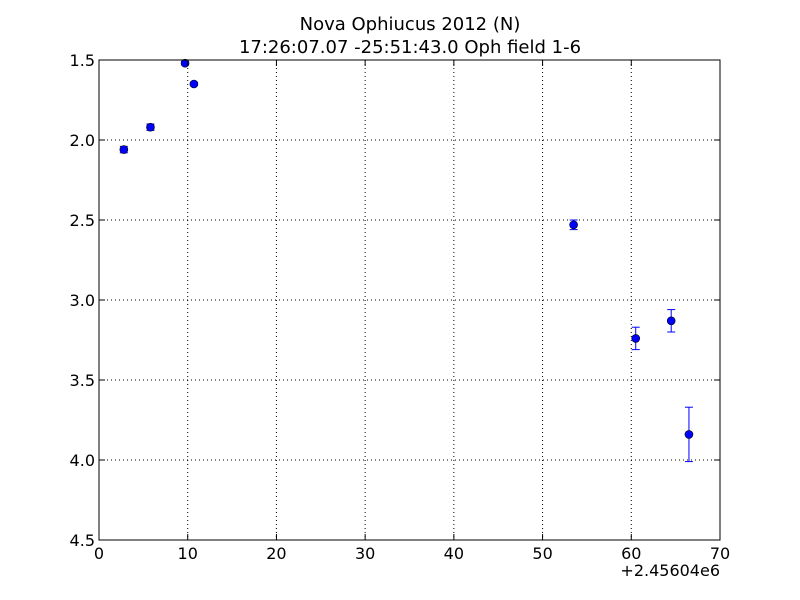  What do you see at coordinates (82, 140) in the screenshot?
I see `y-tick-label: 2.0` at bounding box center [82, 140].